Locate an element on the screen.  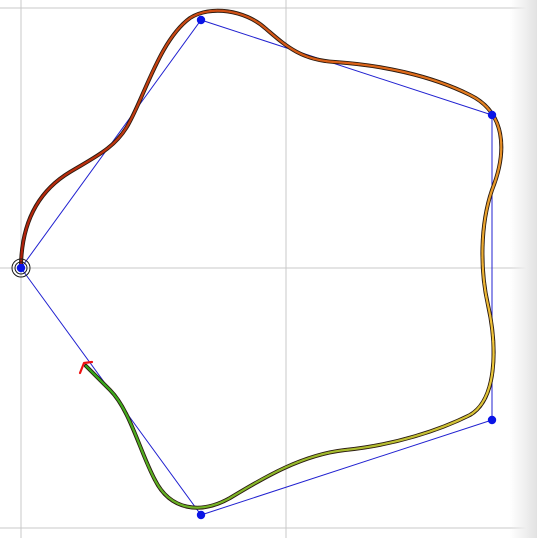
start-point-marker is located at coordinates (21, 268).